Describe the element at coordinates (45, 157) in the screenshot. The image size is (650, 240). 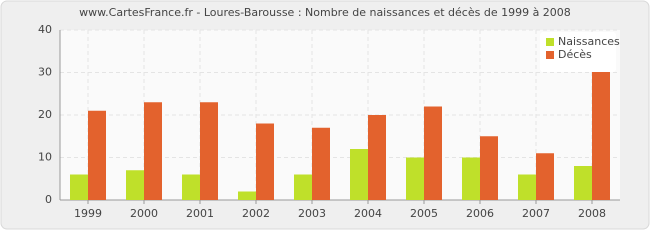
I see `y-tick-label: 10` at that location.